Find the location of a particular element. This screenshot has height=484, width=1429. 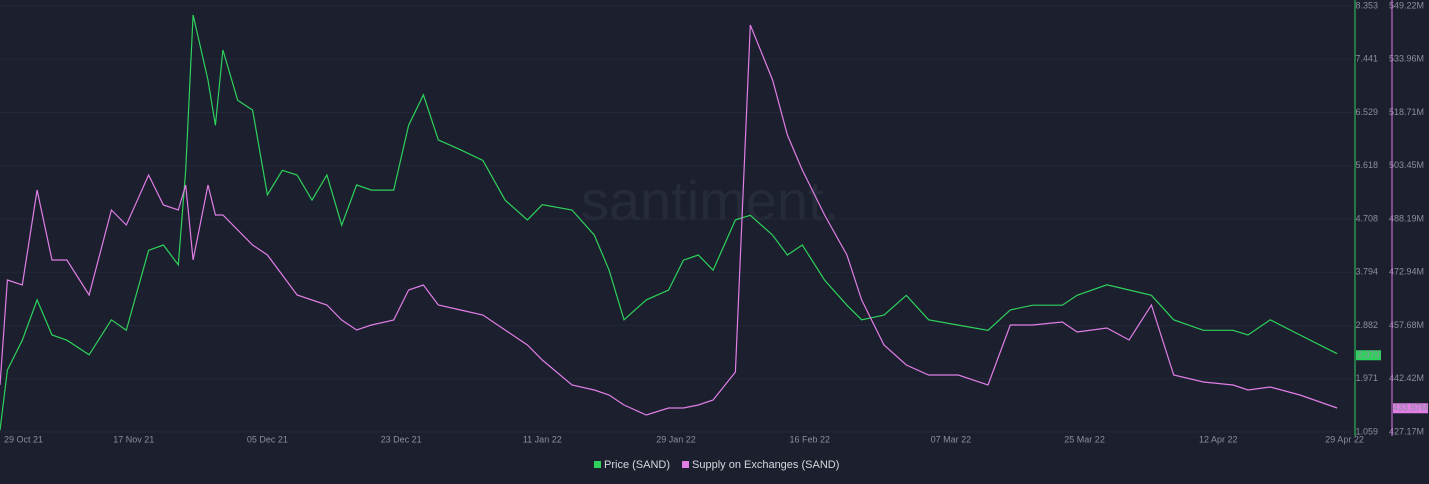

last-value-label: 2.373 is located at coordinates (1368, 355).